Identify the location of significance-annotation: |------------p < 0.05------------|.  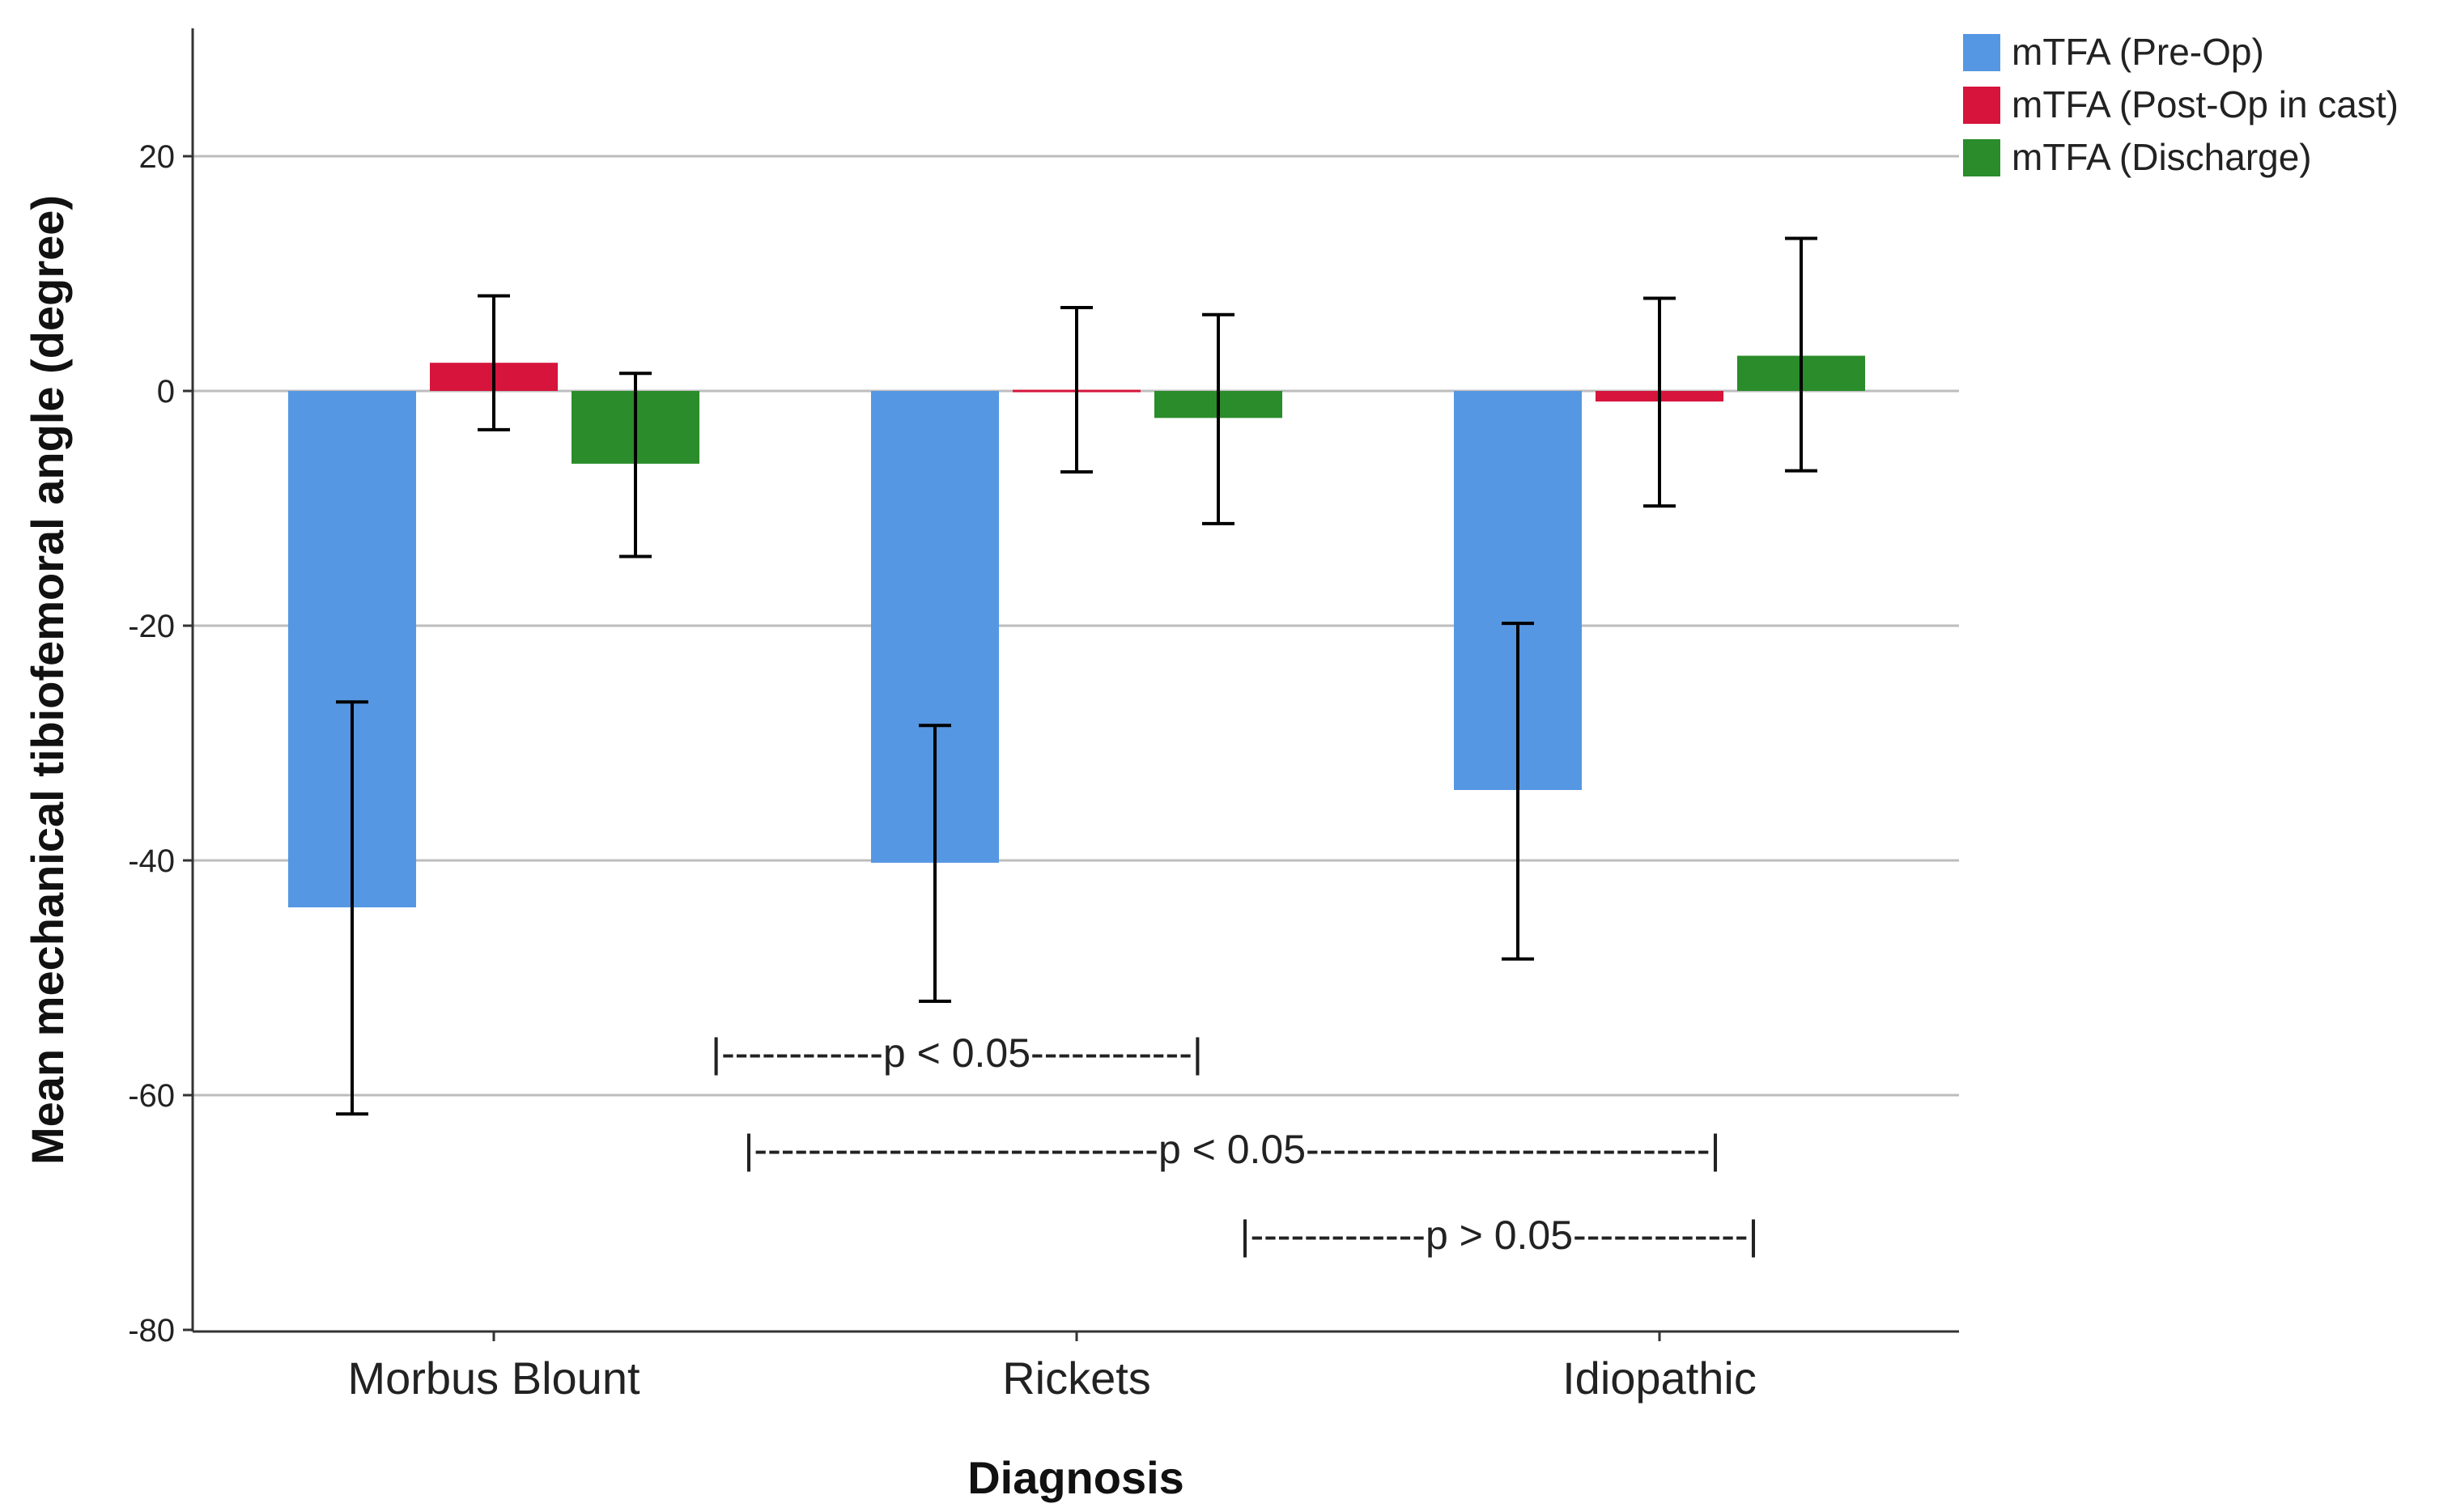
(957, 1053).